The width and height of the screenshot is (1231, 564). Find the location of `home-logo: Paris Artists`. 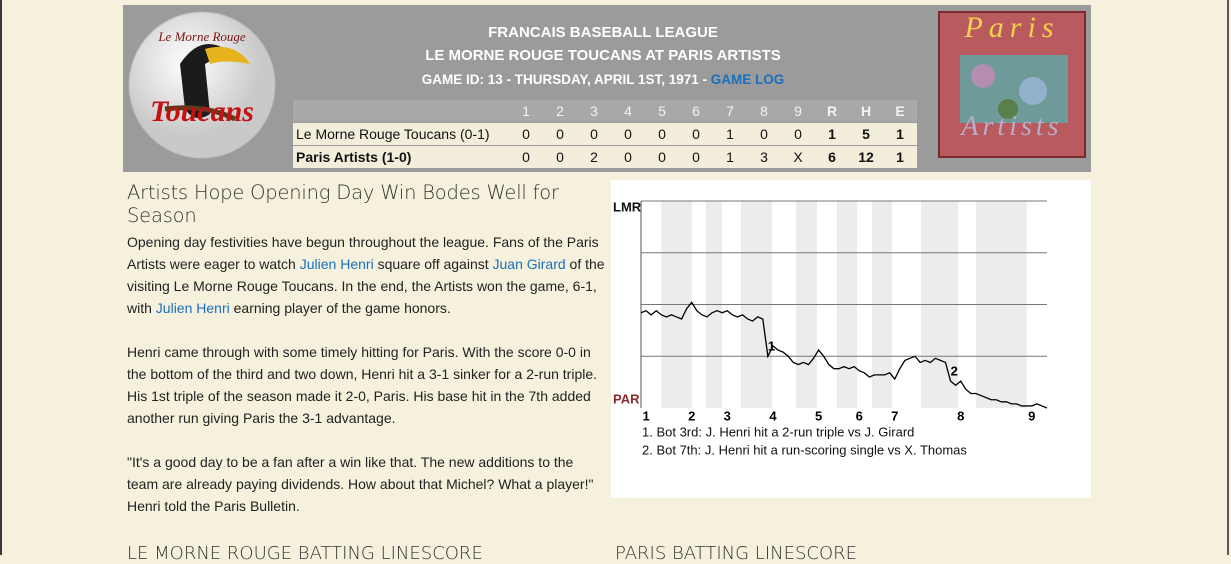

home-logo: Paris Artists is located at coordinates (1012, 84).